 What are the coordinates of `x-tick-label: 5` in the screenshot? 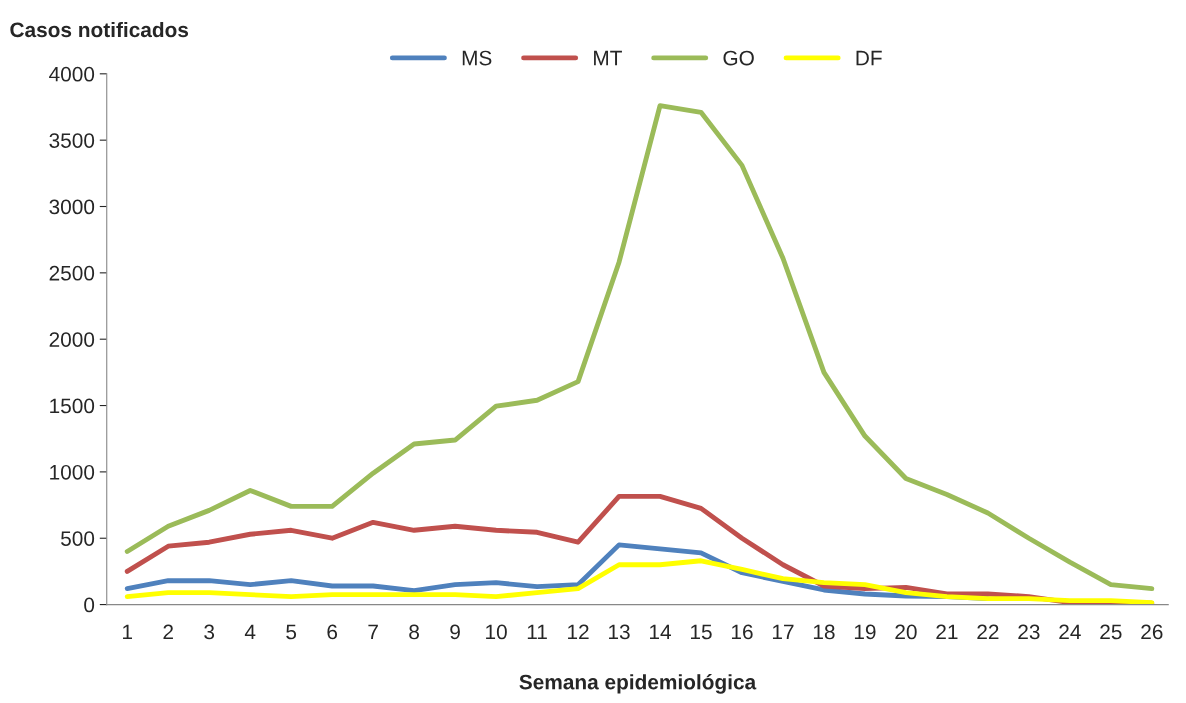 It's located at (291, 632).